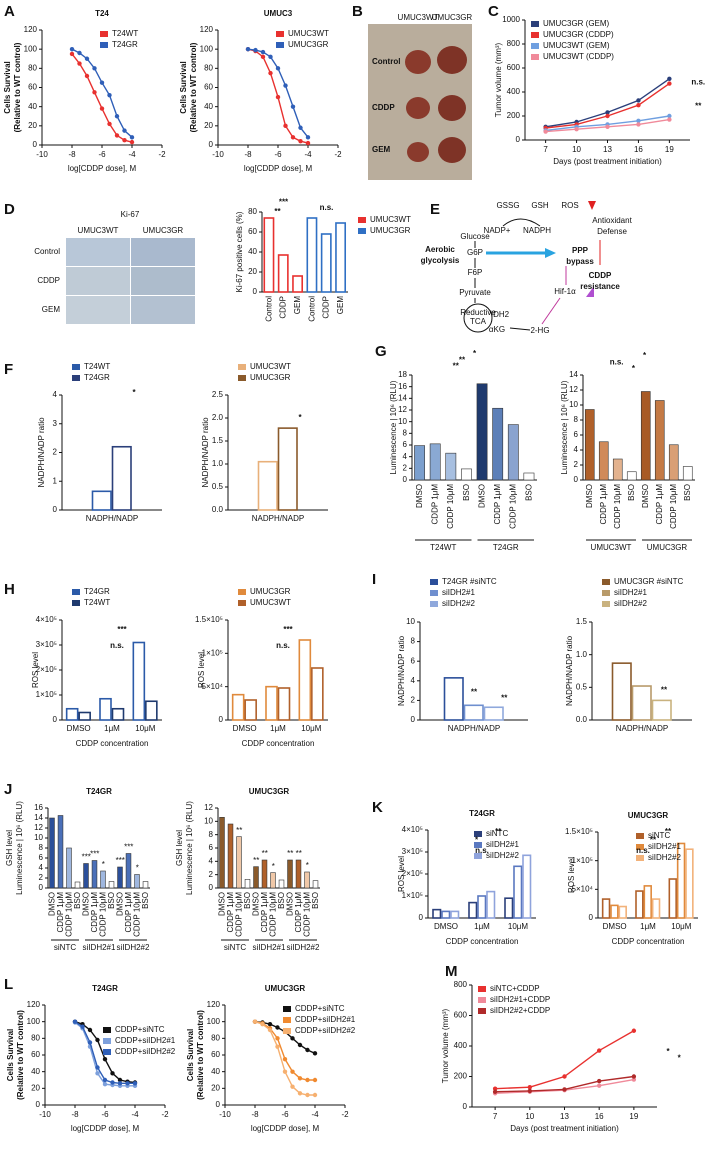  I want to click on bar-note: **, so click(299, 853).